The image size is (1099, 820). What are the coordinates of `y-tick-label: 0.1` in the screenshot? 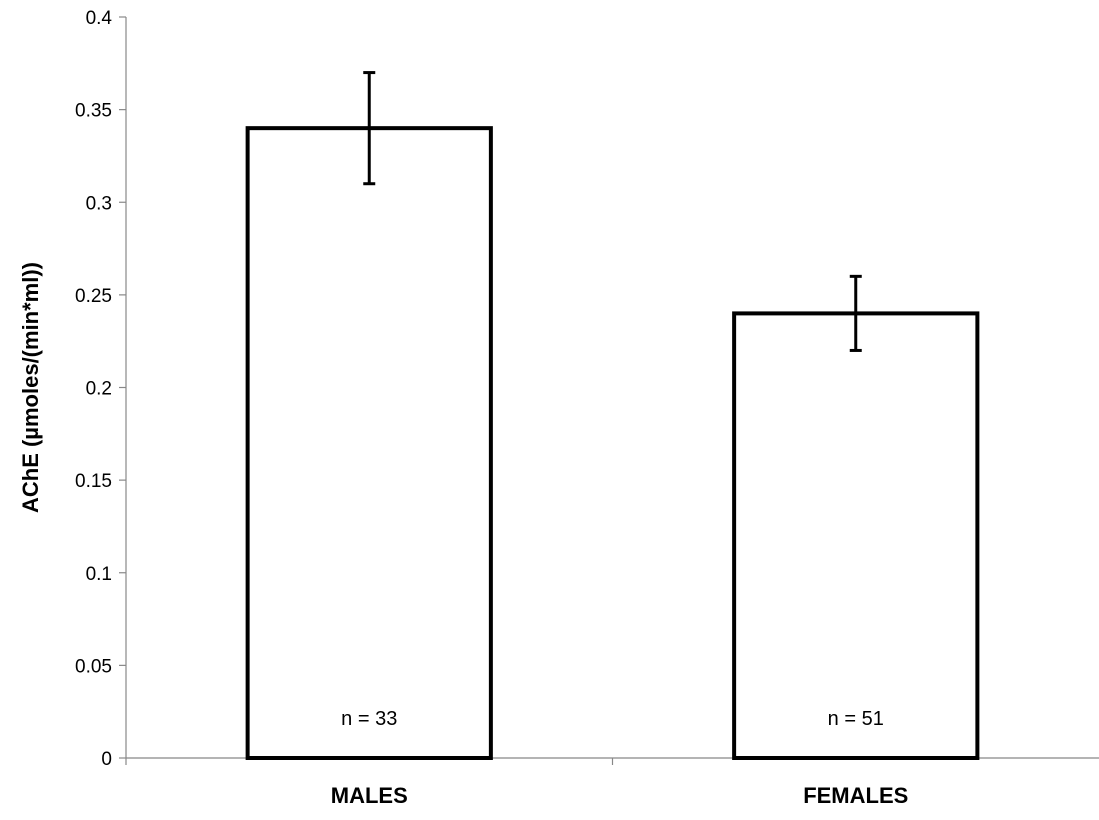 It's located at (99, 574).